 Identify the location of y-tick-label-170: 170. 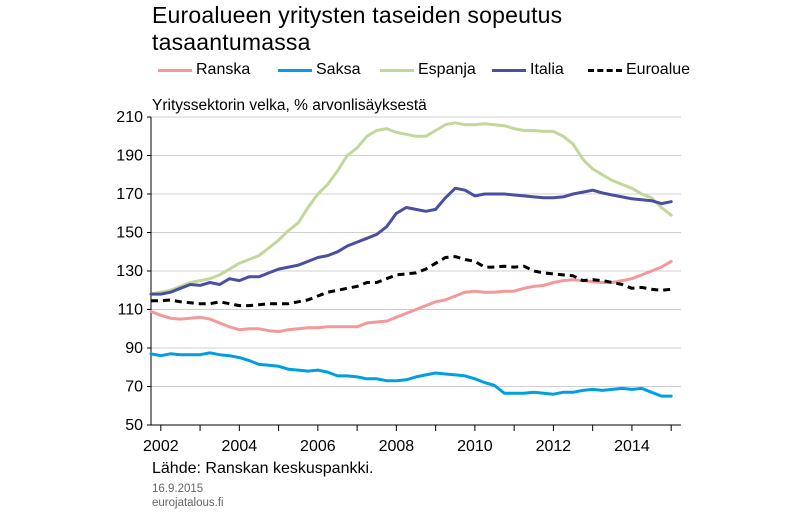
(129, 194).